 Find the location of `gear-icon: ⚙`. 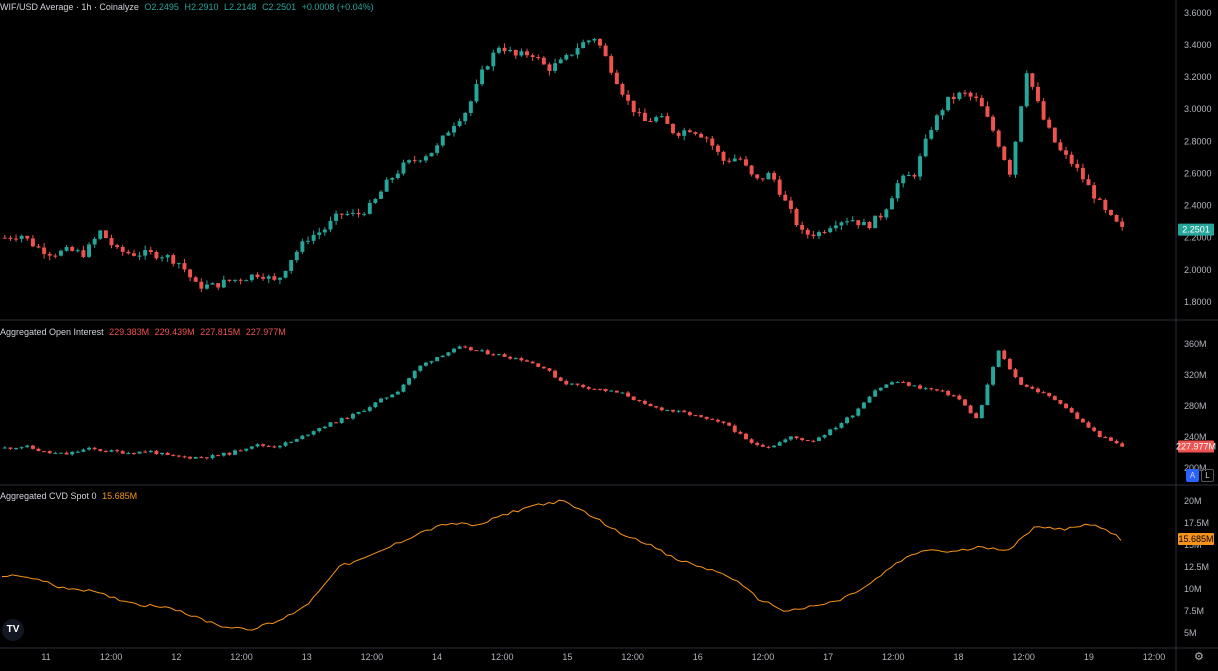

gear-icon: ⚙ is located at coordinates (1199, 657).